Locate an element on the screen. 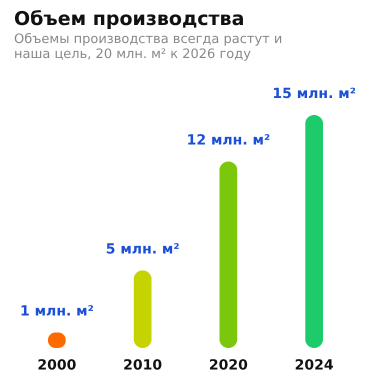 The width and height of the screenshot is (369, 382). data-label: 15 млн. м² is located at coordinates (314, 94).